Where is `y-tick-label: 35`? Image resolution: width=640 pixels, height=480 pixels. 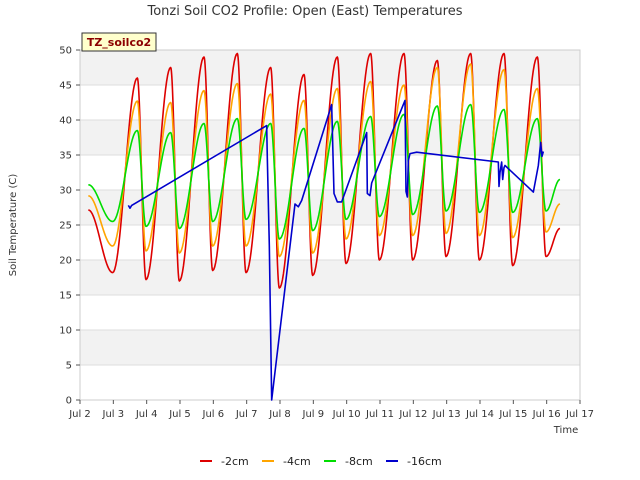 y-tick-label: 35 is located at coordinates (65, 156).